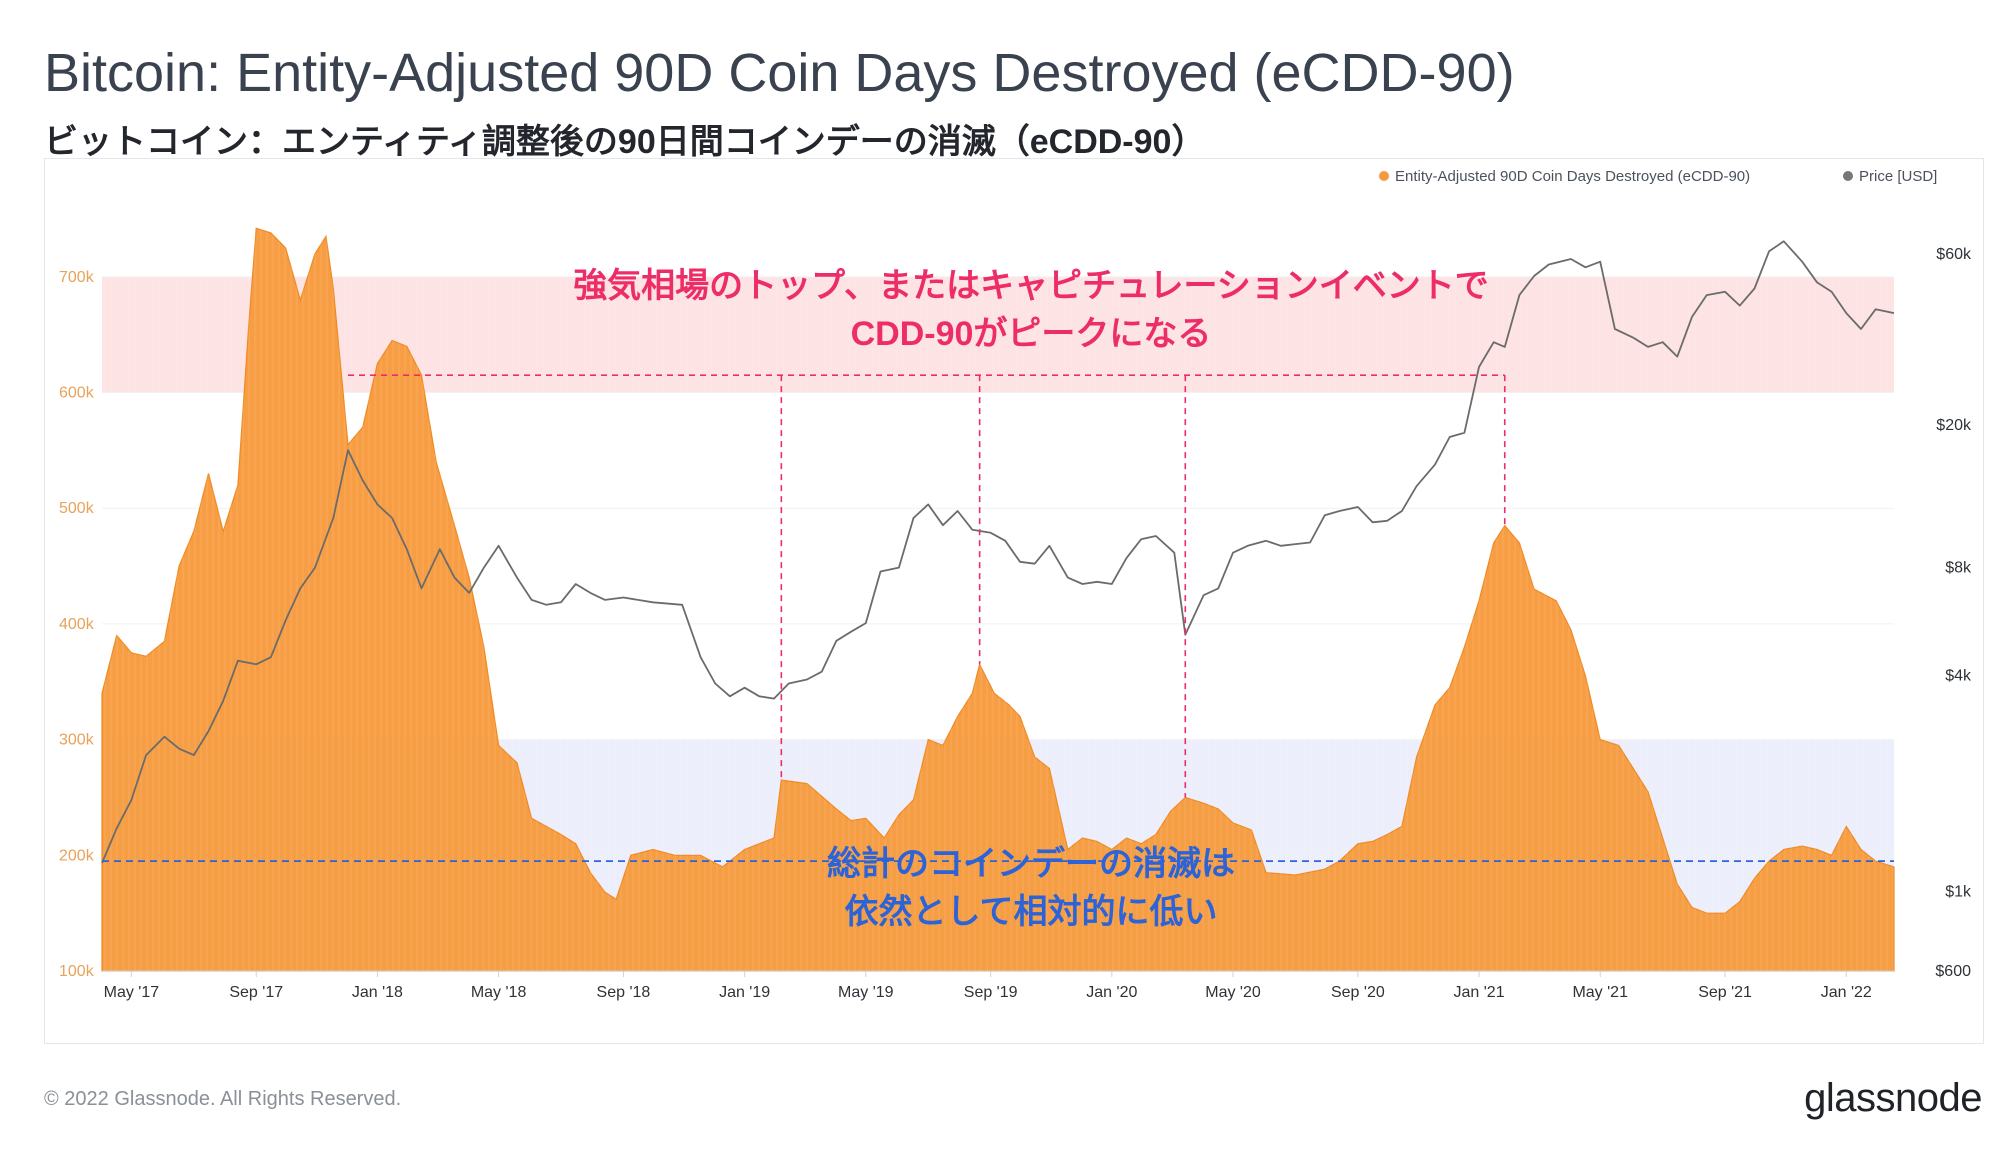 Image resolution: width=2000 pixels, height=1152 pixels. Describe the element at coordinates (1725, 992) in the screenshot. I see `x-tick: Sep '21` at that location.